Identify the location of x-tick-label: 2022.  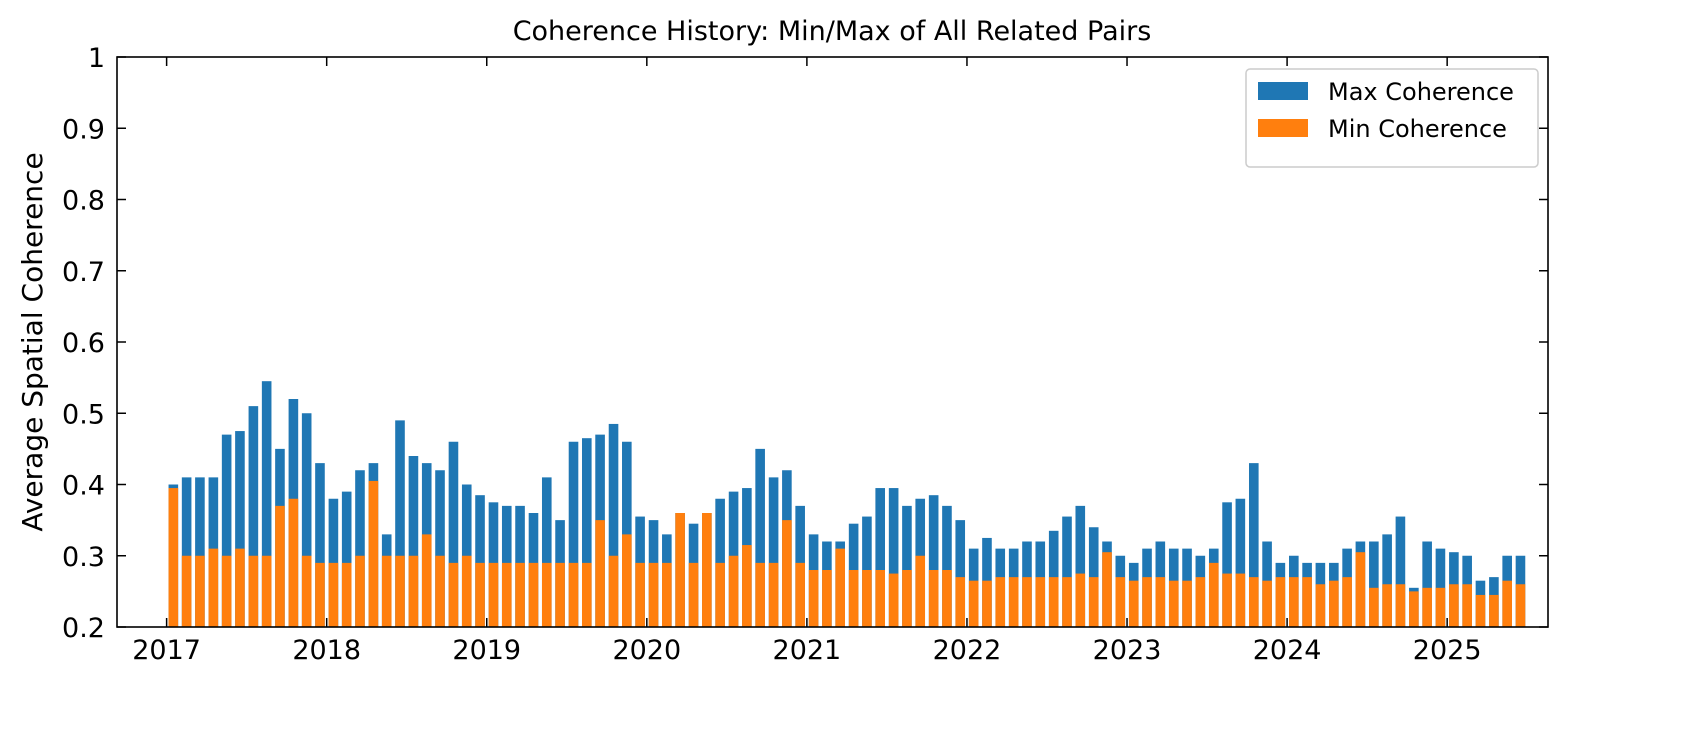
(967, 650).